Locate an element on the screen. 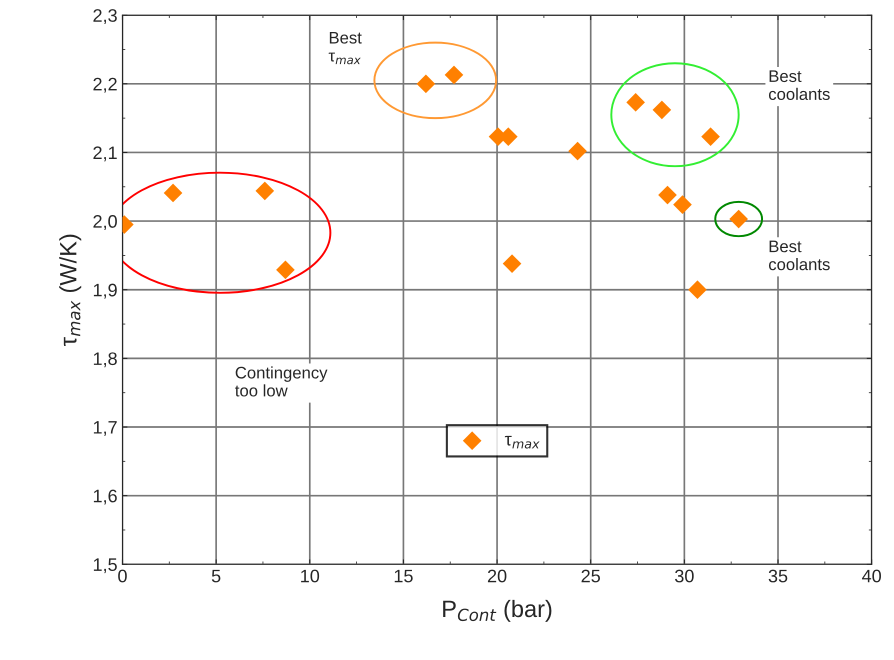  x-tick-label: 40 is located at coordinates (871, 576).